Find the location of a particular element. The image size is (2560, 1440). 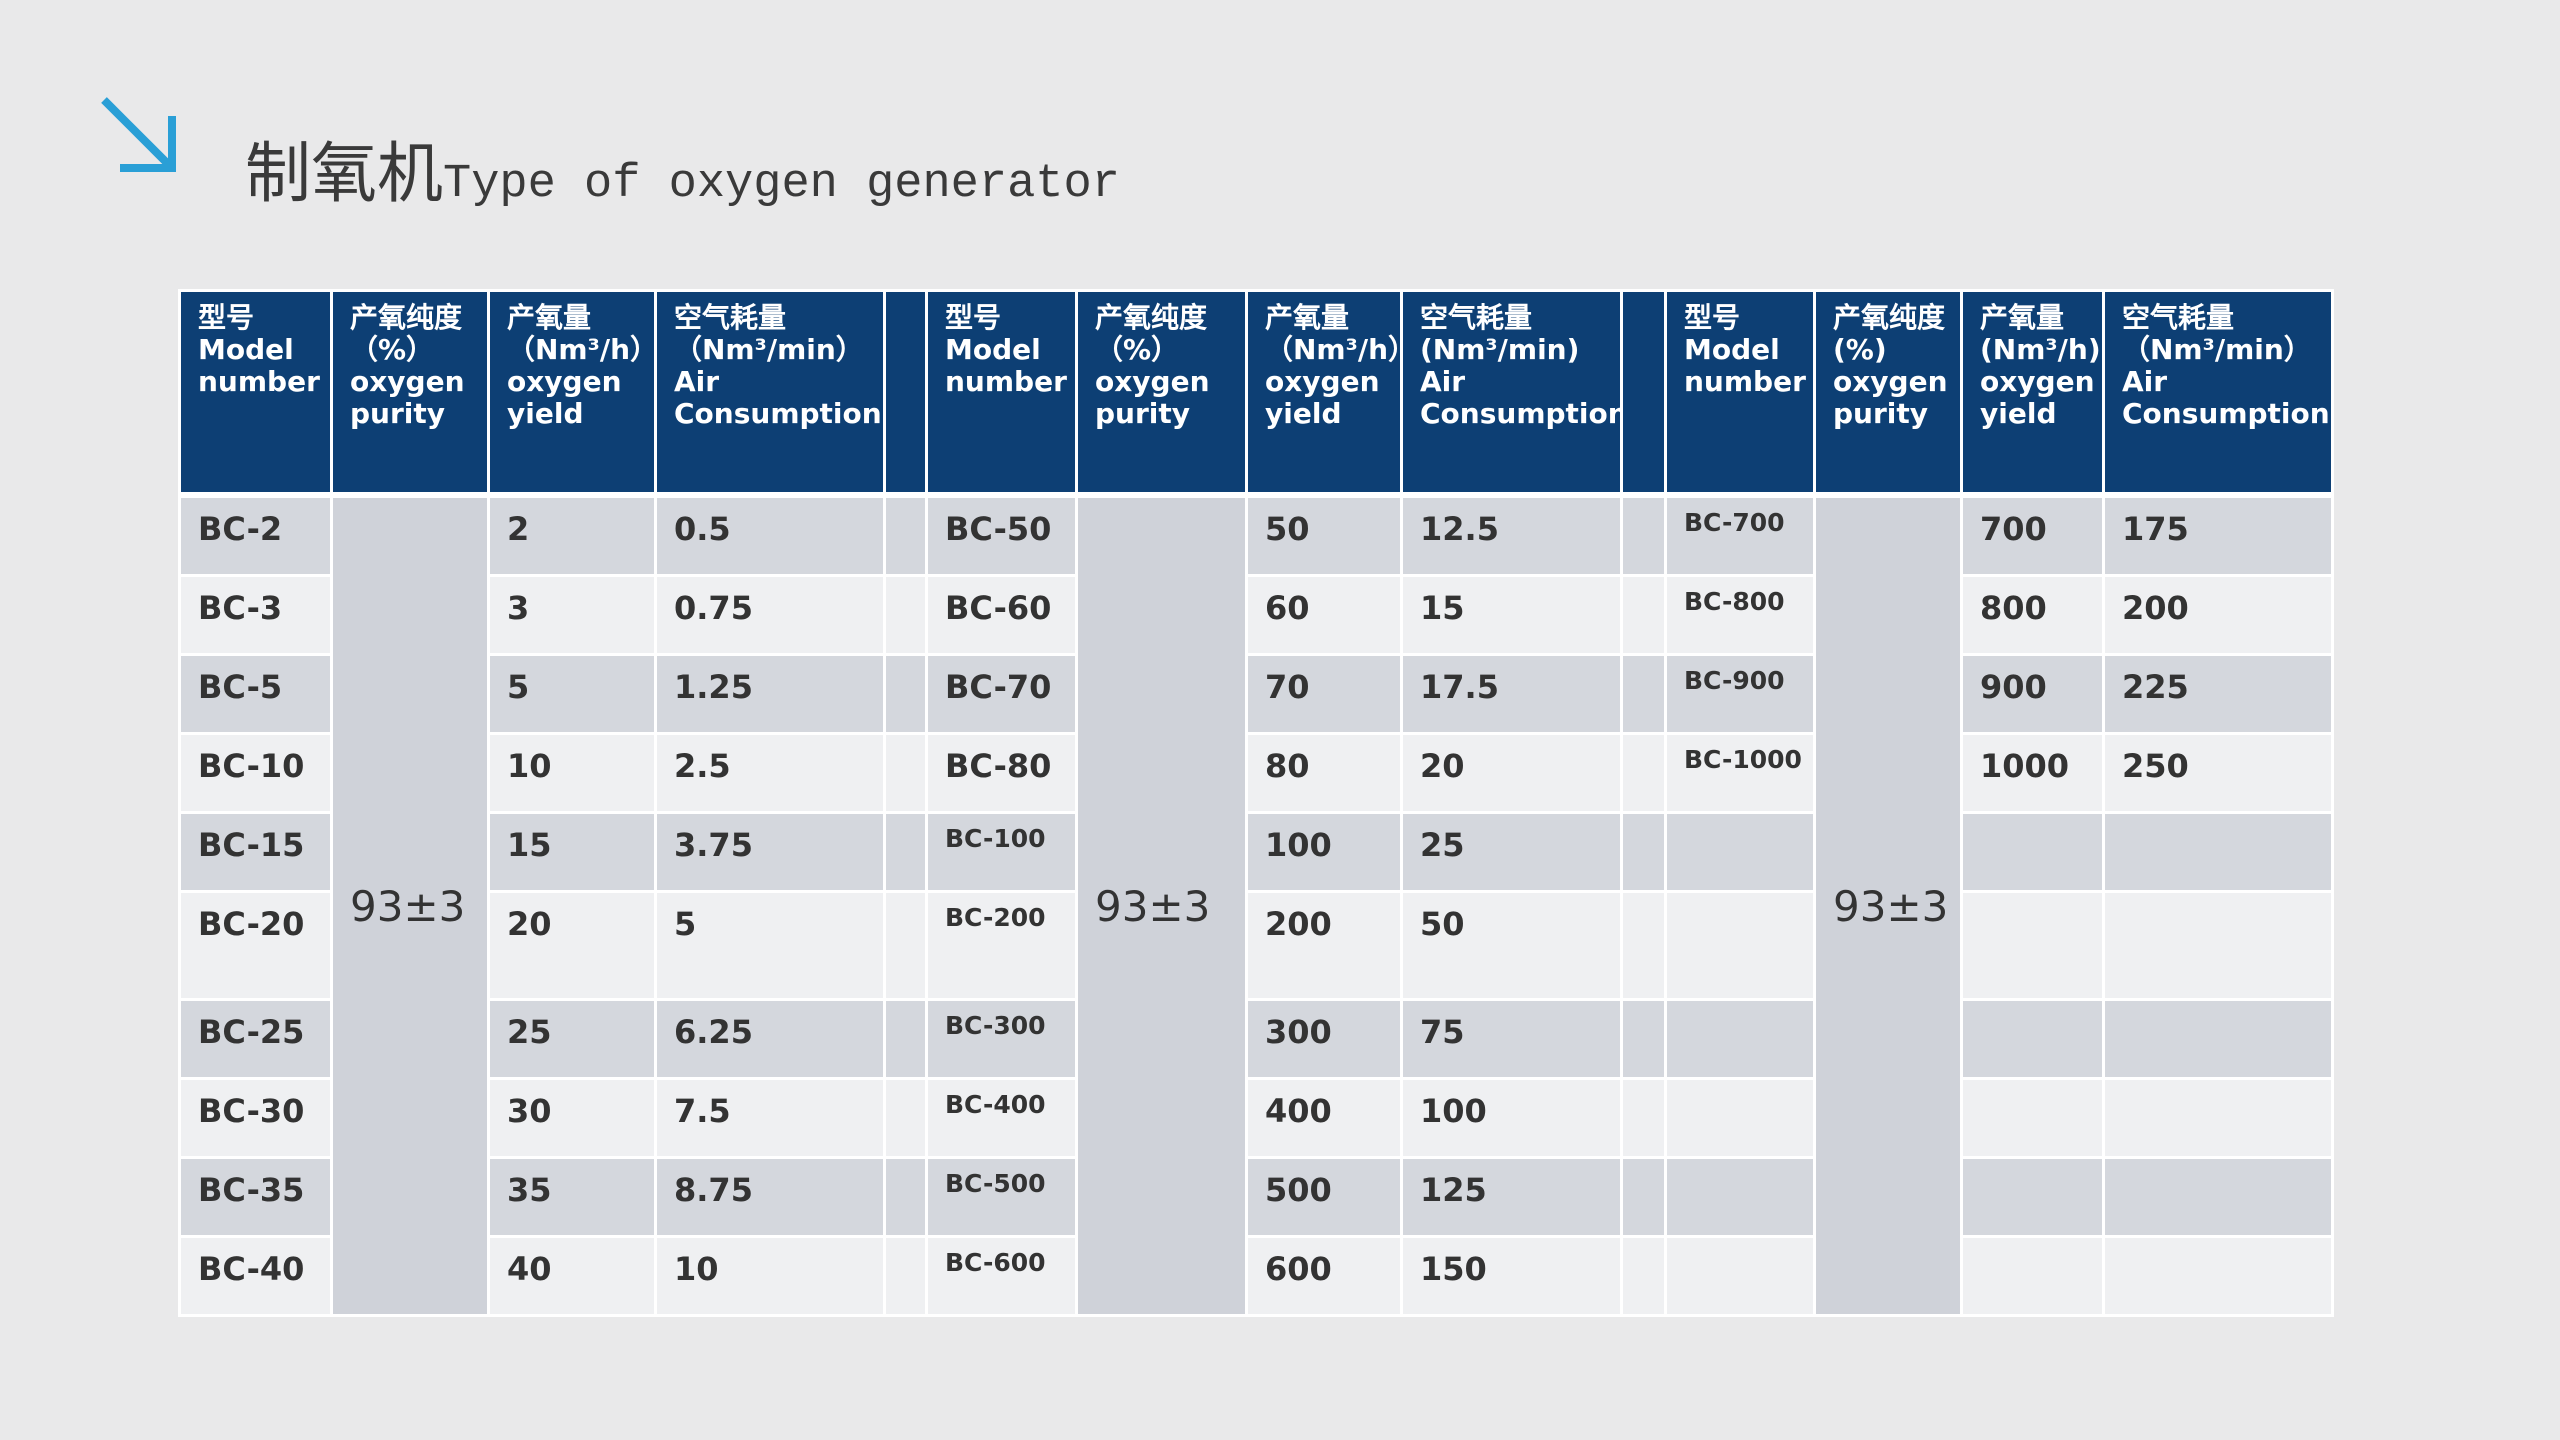

yield-cell: 500 is located at coordinates (1324, 1197).